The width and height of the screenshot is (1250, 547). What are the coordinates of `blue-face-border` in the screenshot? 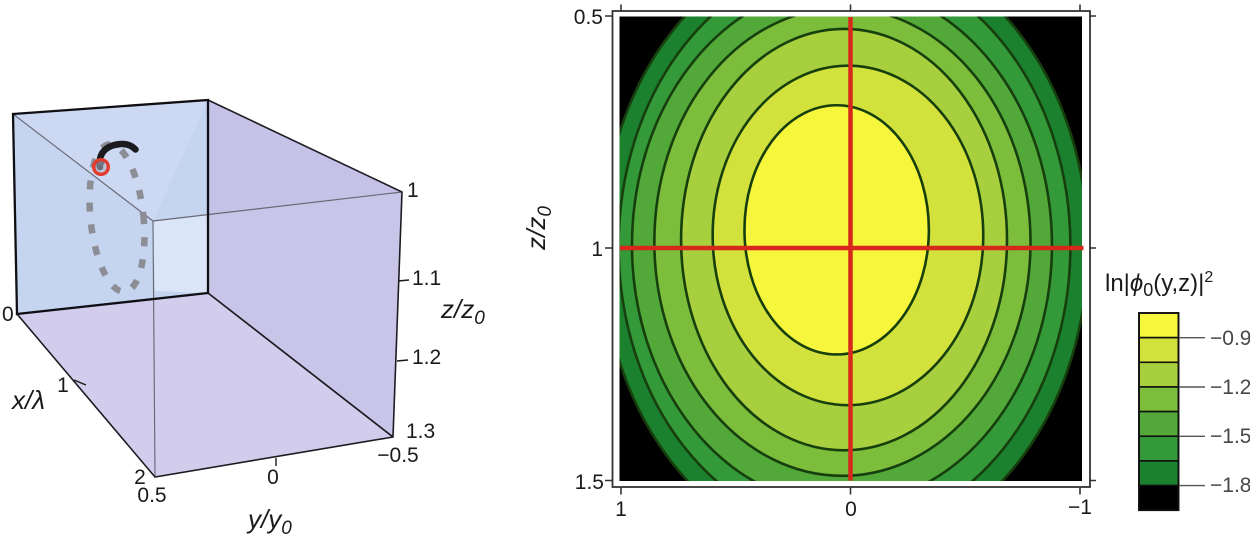 It's located at (110, 207).